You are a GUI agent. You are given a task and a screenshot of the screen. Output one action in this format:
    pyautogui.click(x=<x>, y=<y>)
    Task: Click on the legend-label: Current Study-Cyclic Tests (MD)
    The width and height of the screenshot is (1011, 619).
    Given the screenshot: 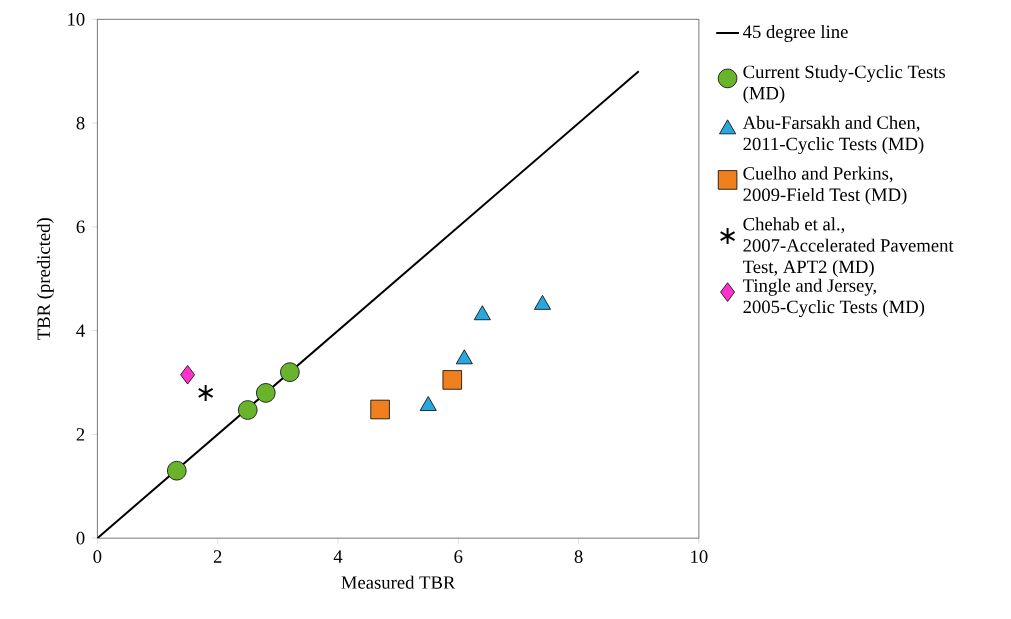 What is the action you would take?
    pyautogui.click(x=844, y=84)
    